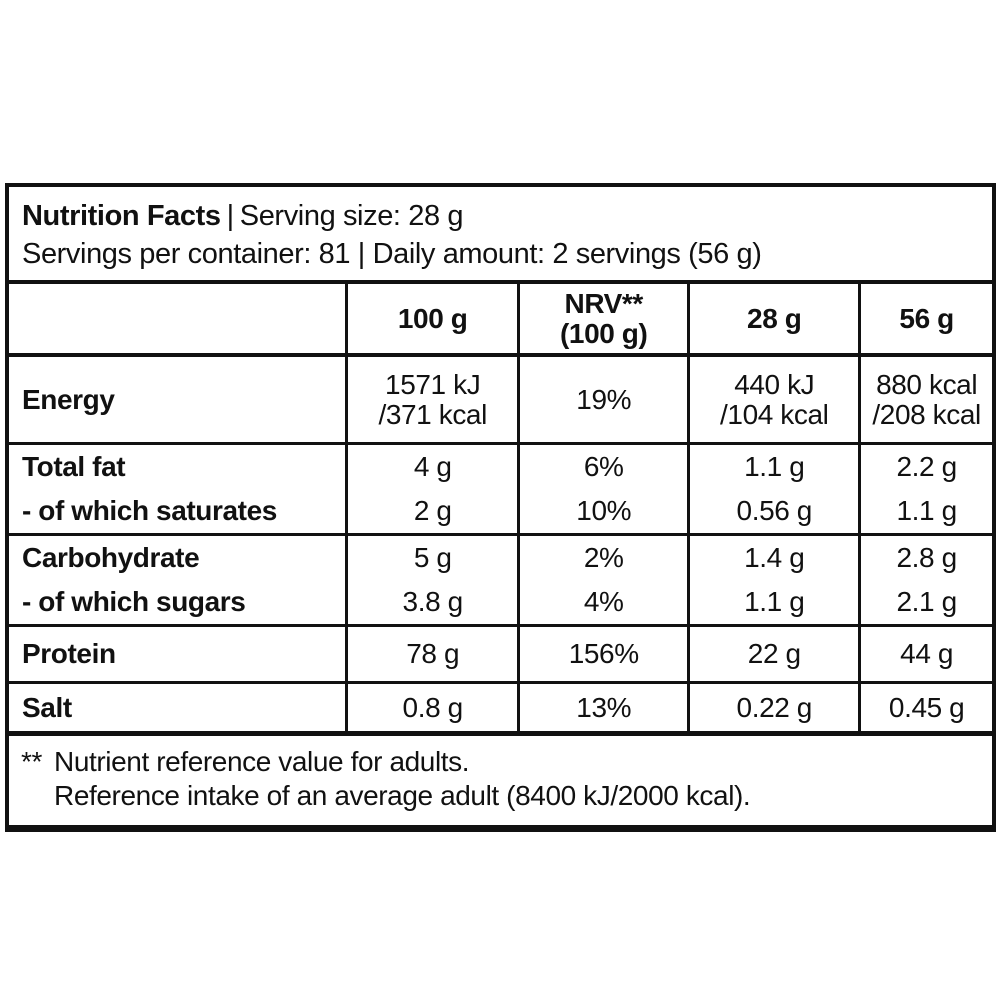 The width and height of the screenshot is (1000, 1000). Describe the element at coordinates (431, 467) in the screenshot. I see `cell-100g: 4 g` at that location.